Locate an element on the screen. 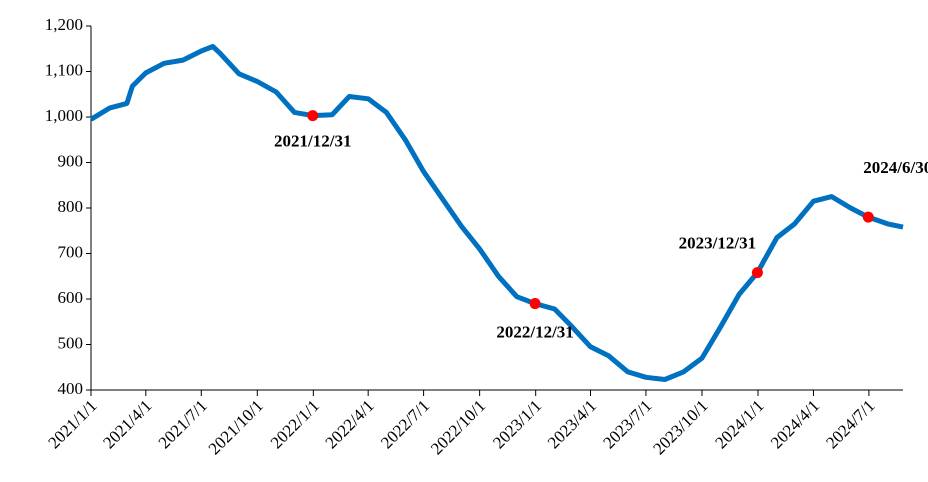 The image size is (928, 482). x-tick-label: 2022/7/1 is located at coordinates (405, 424).